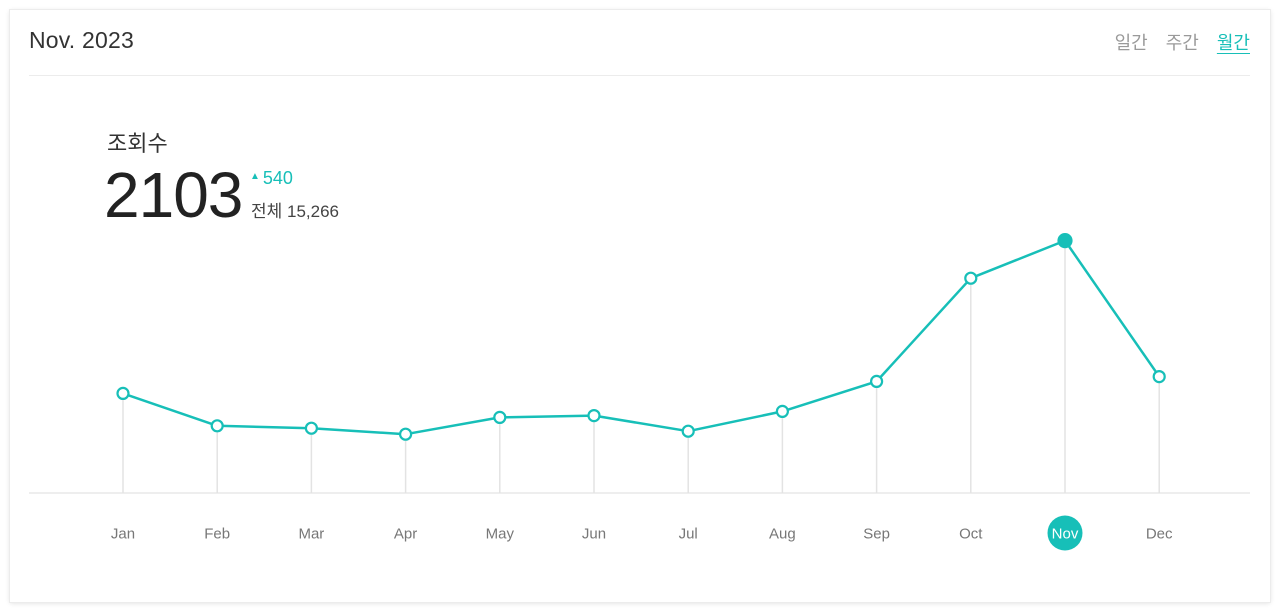 This screenshot has width=1280, height=612. I want to click on tab-monthly: 월간, so click(1233, 43).